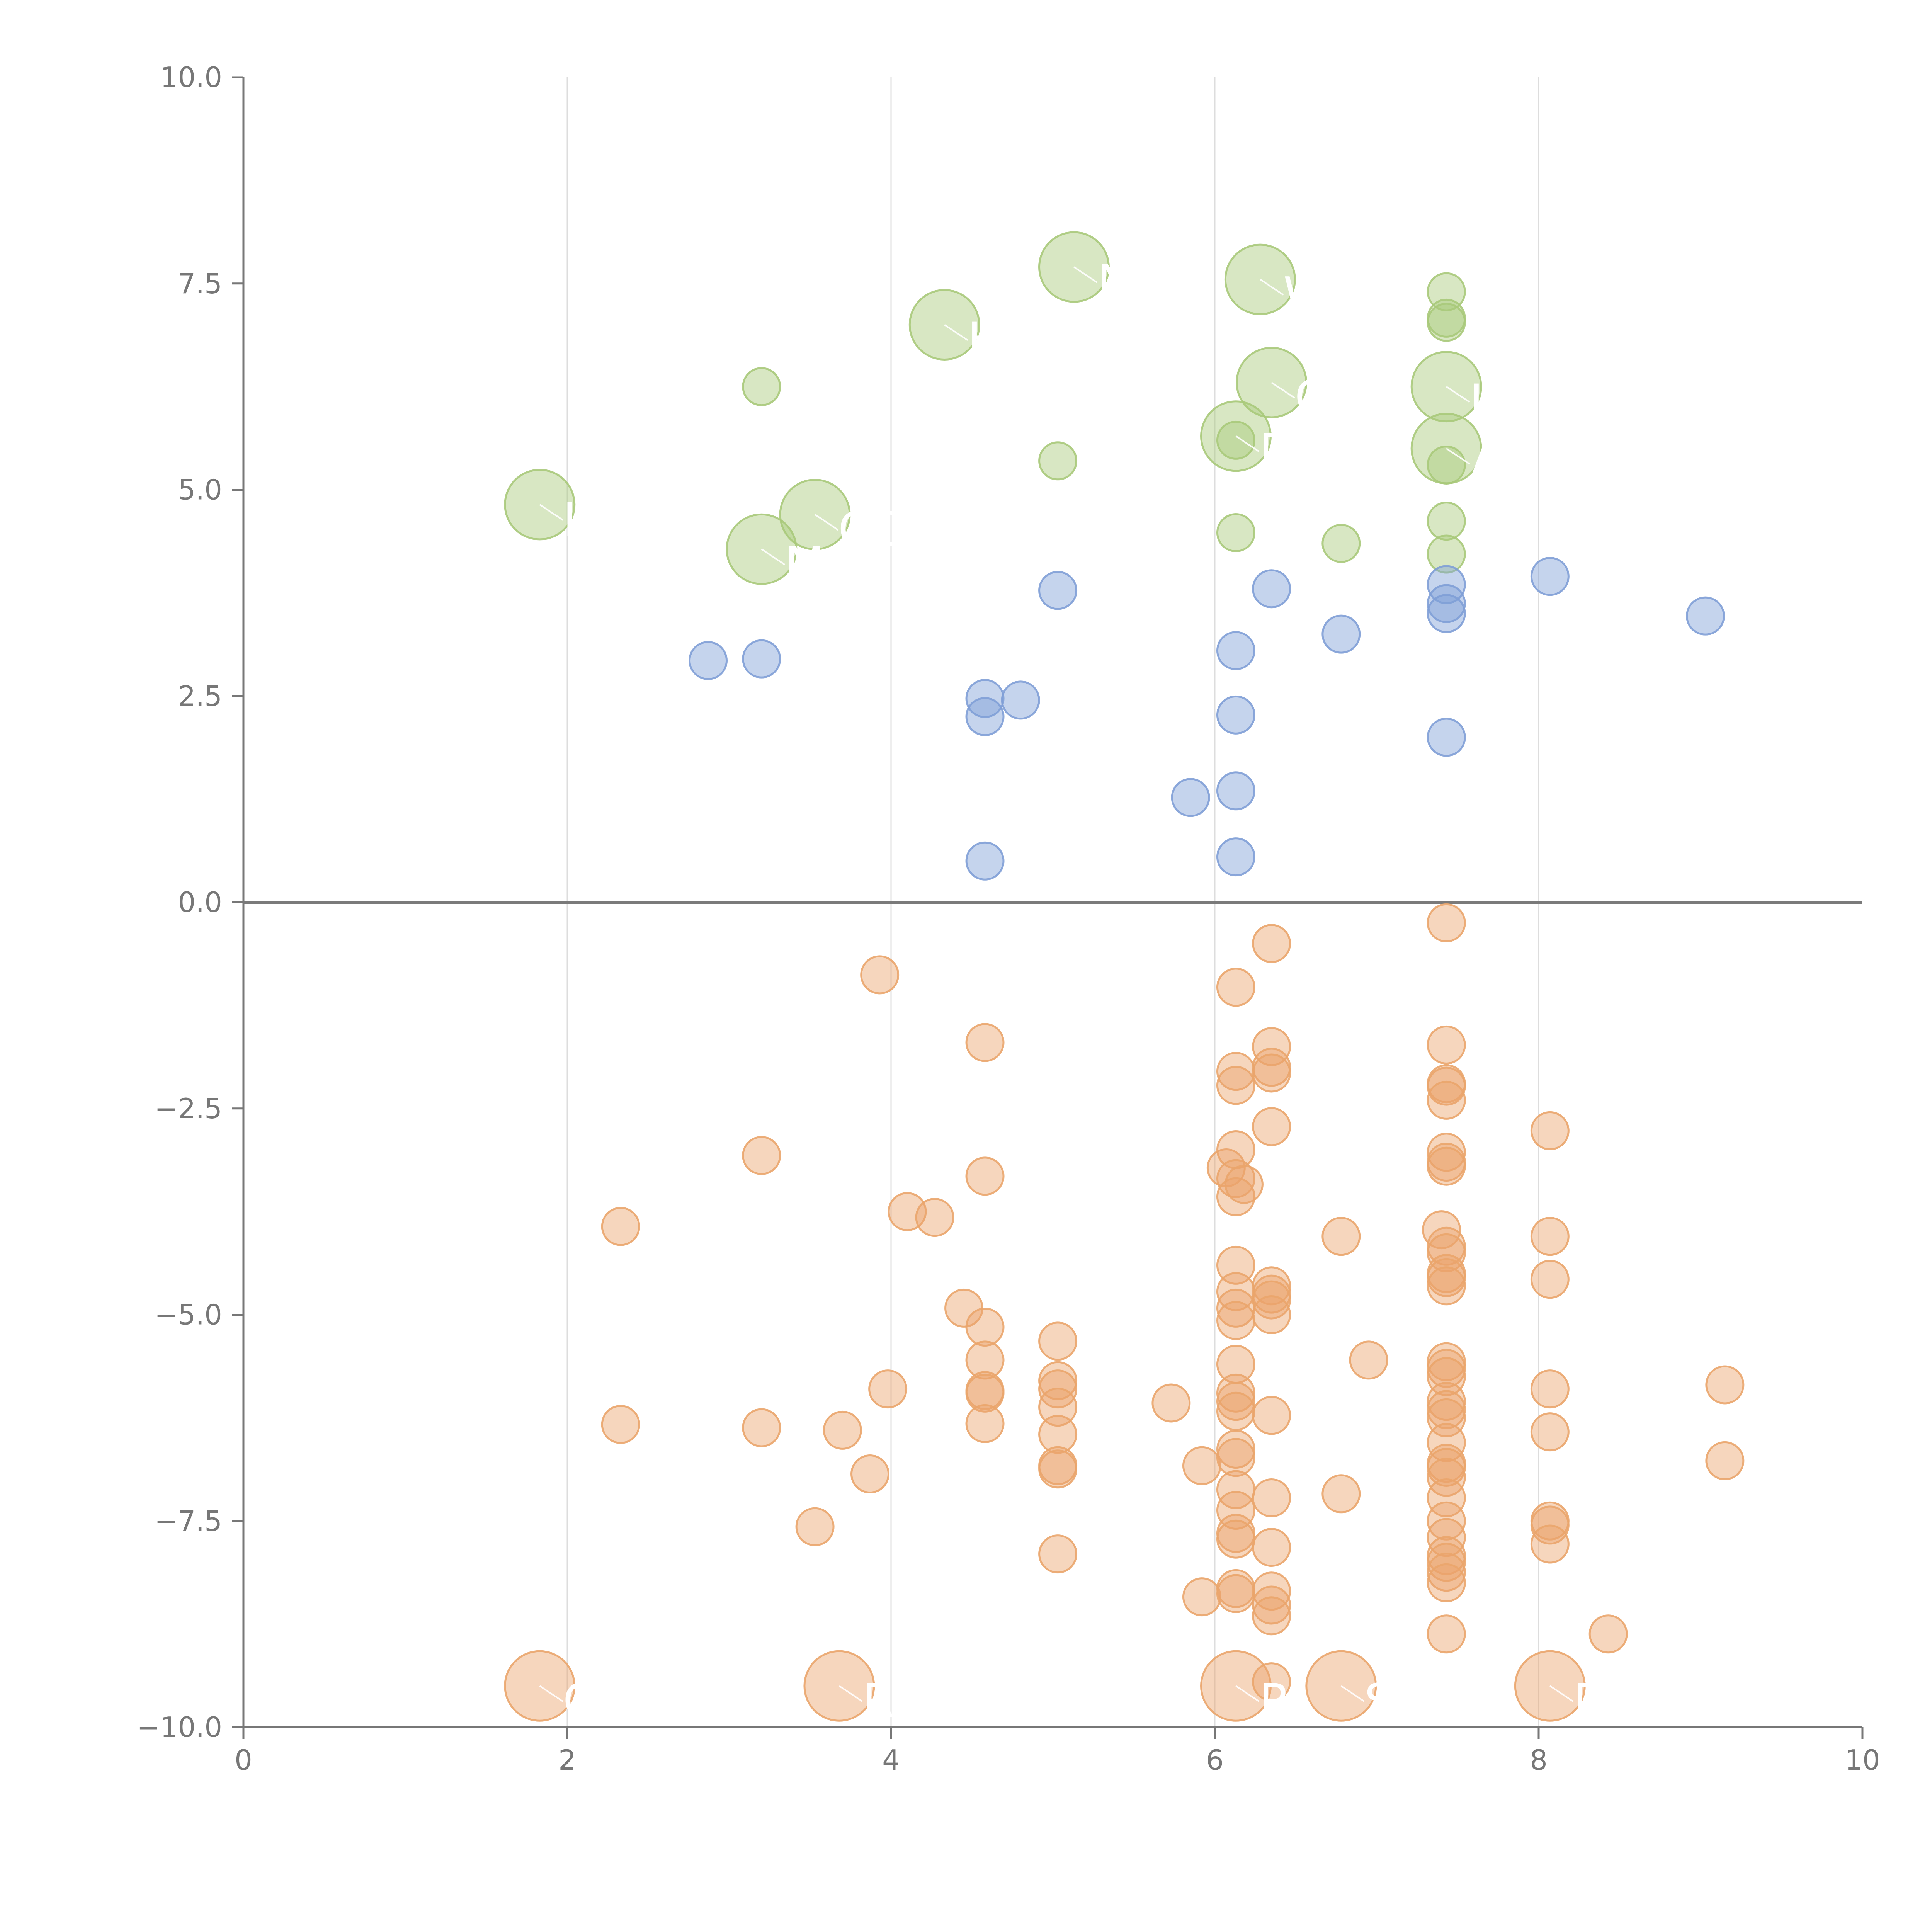  What do you see at coordinates (1328, 398) in the screenshot?
I see `point-label: CH` at bounding box center [1328, 398].